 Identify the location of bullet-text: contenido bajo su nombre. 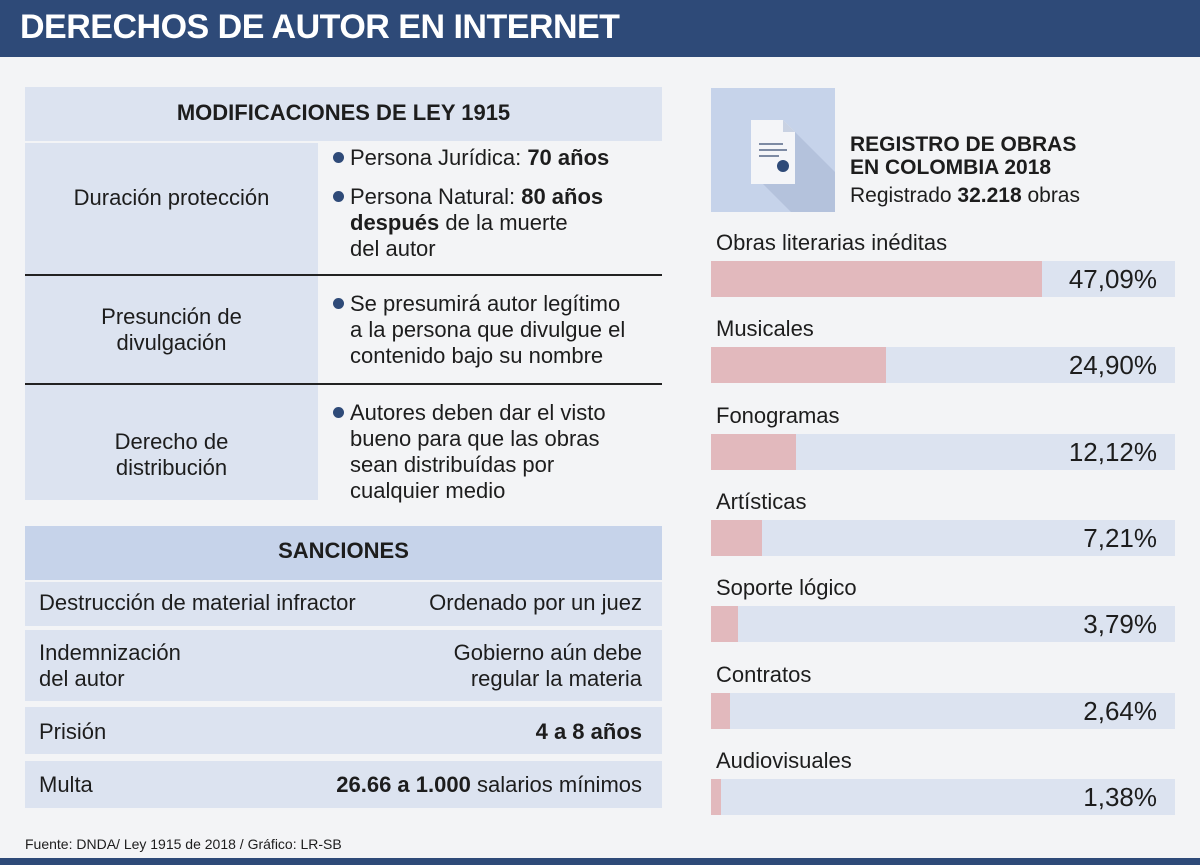
(477, 355).